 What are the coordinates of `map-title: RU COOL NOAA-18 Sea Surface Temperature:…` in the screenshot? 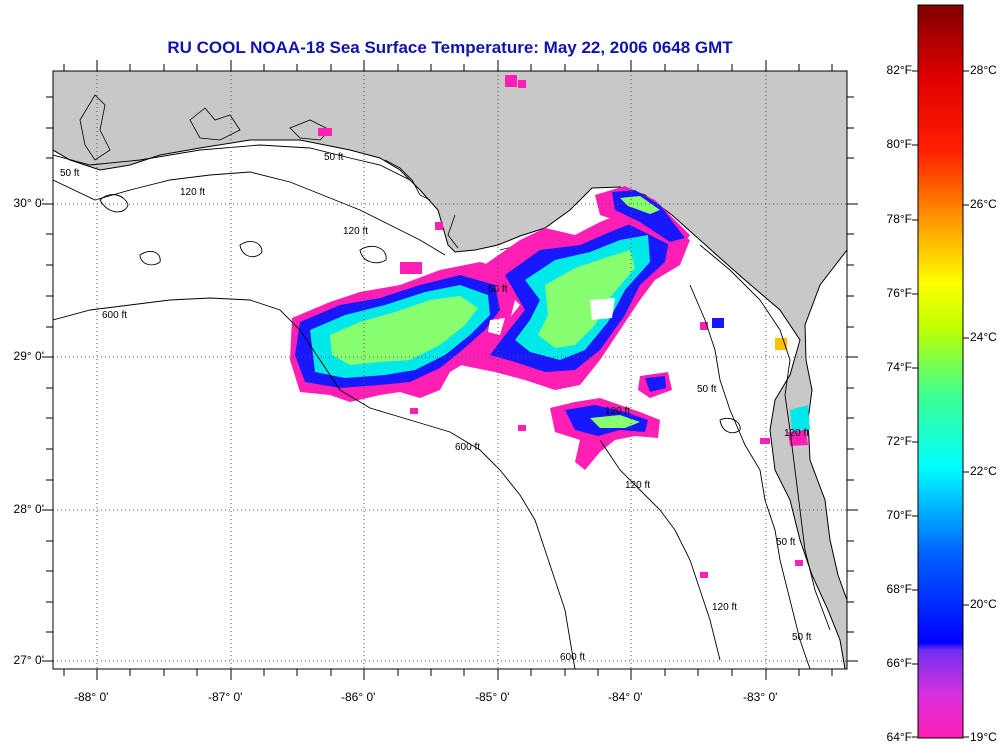 It's located at (450, 47).